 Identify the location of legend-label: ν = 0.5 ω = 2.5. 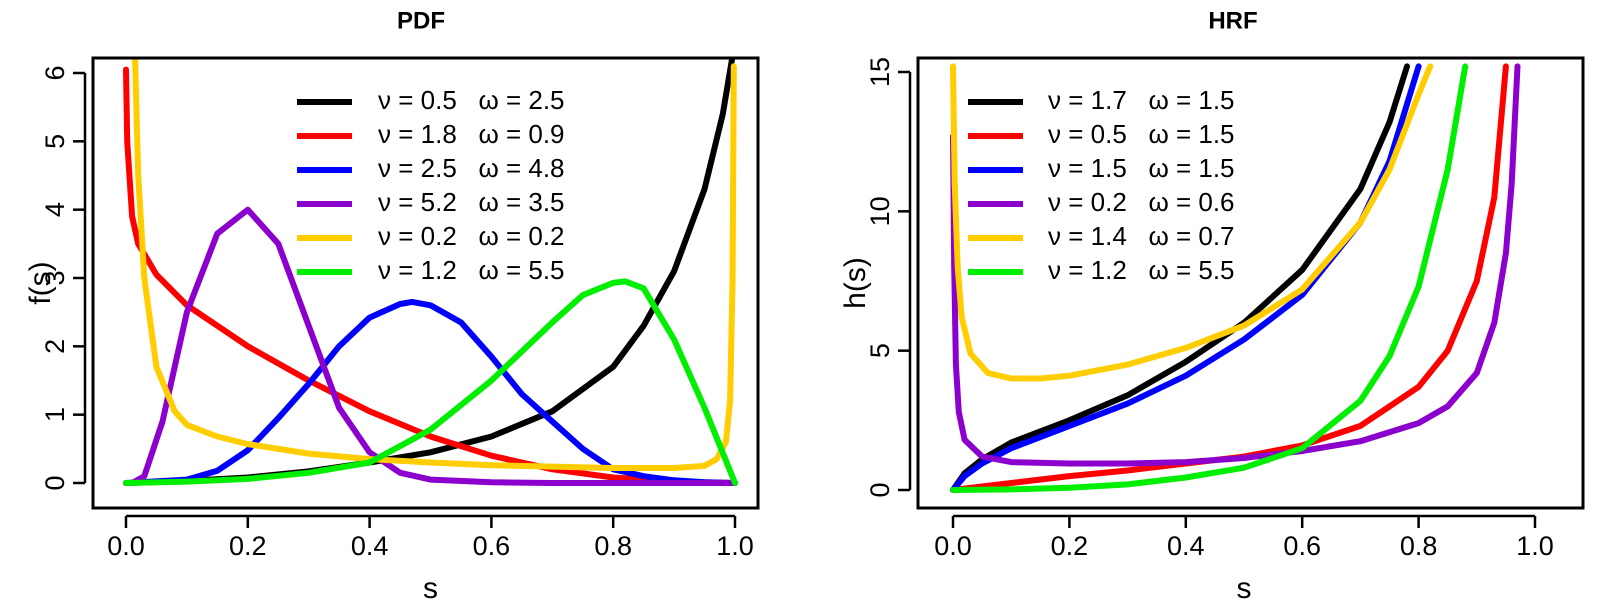
(471, 100).